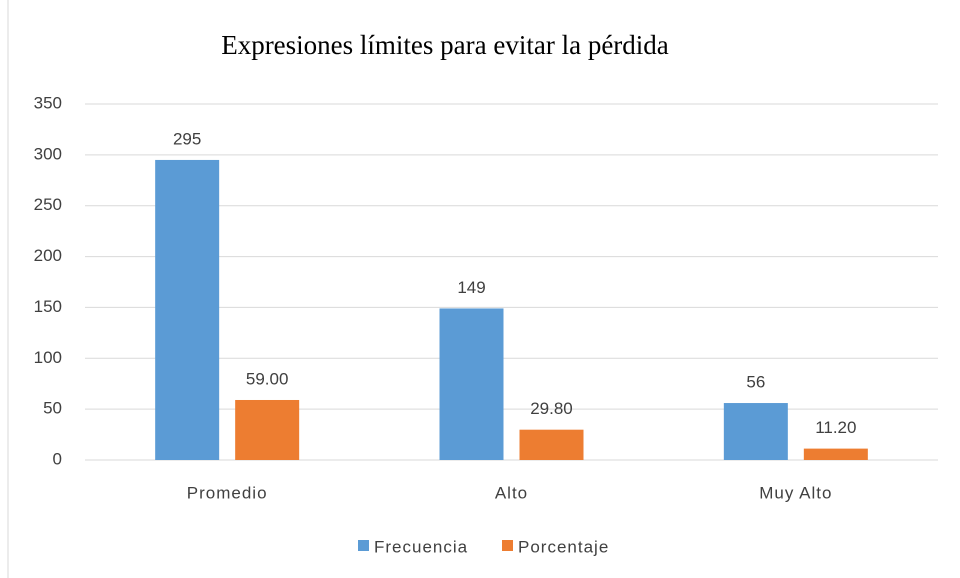  Describe the element at coordinates (795, 492) in the screenshot. I see `x-tick-label: Muy Alto` at that location.